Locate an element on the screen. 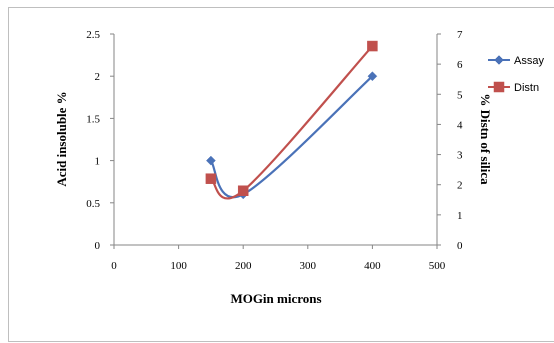 This screenshot has height=343, width=554. y2-tick-label: 2 is located at coordinates (460, 186).